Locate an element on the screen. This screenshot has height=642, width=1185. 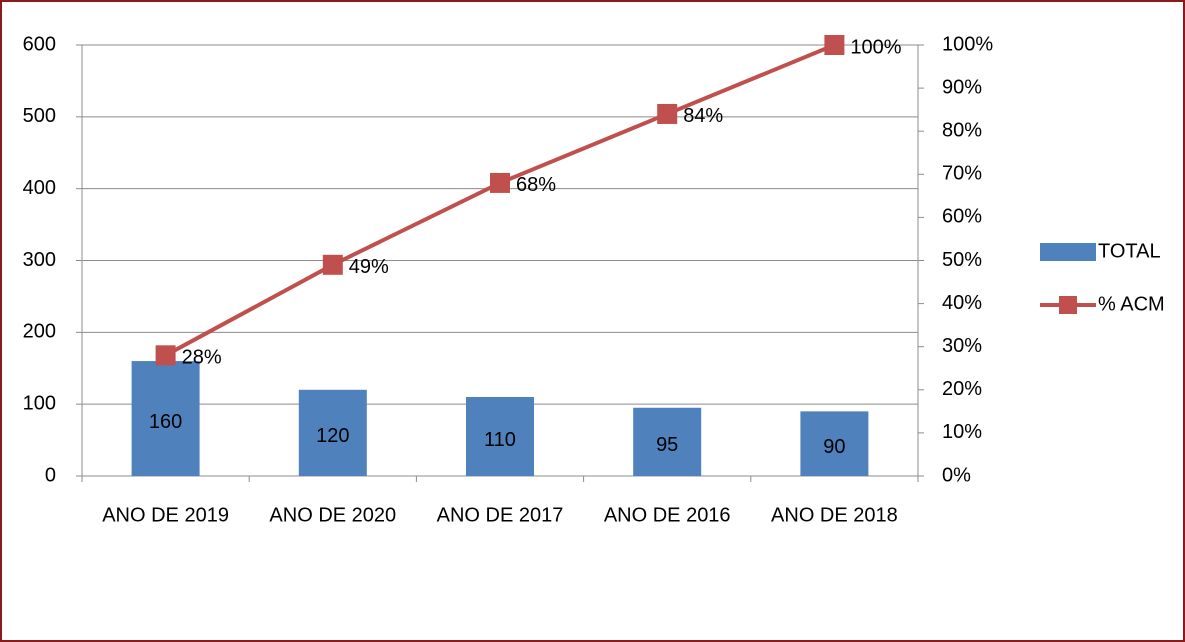
x-tick-label: ANO DE 2019 is located at coordinates (165, 515).